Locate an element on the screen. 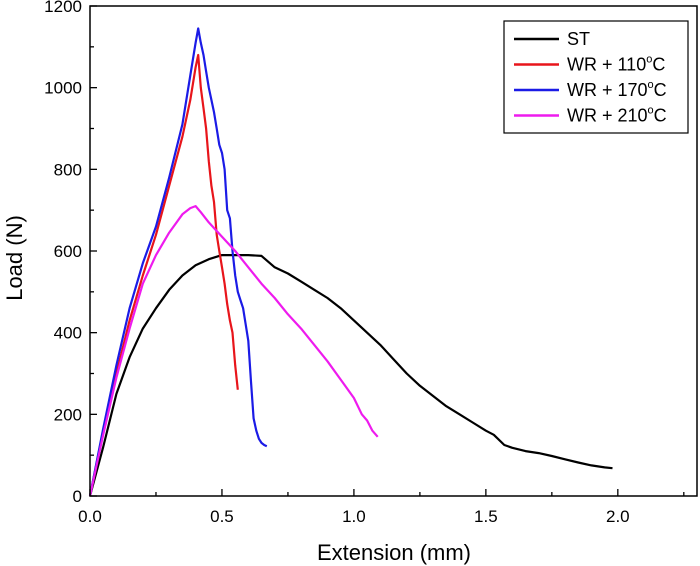  x-tick-label: 1.5 is located at coordinates (486, 516).